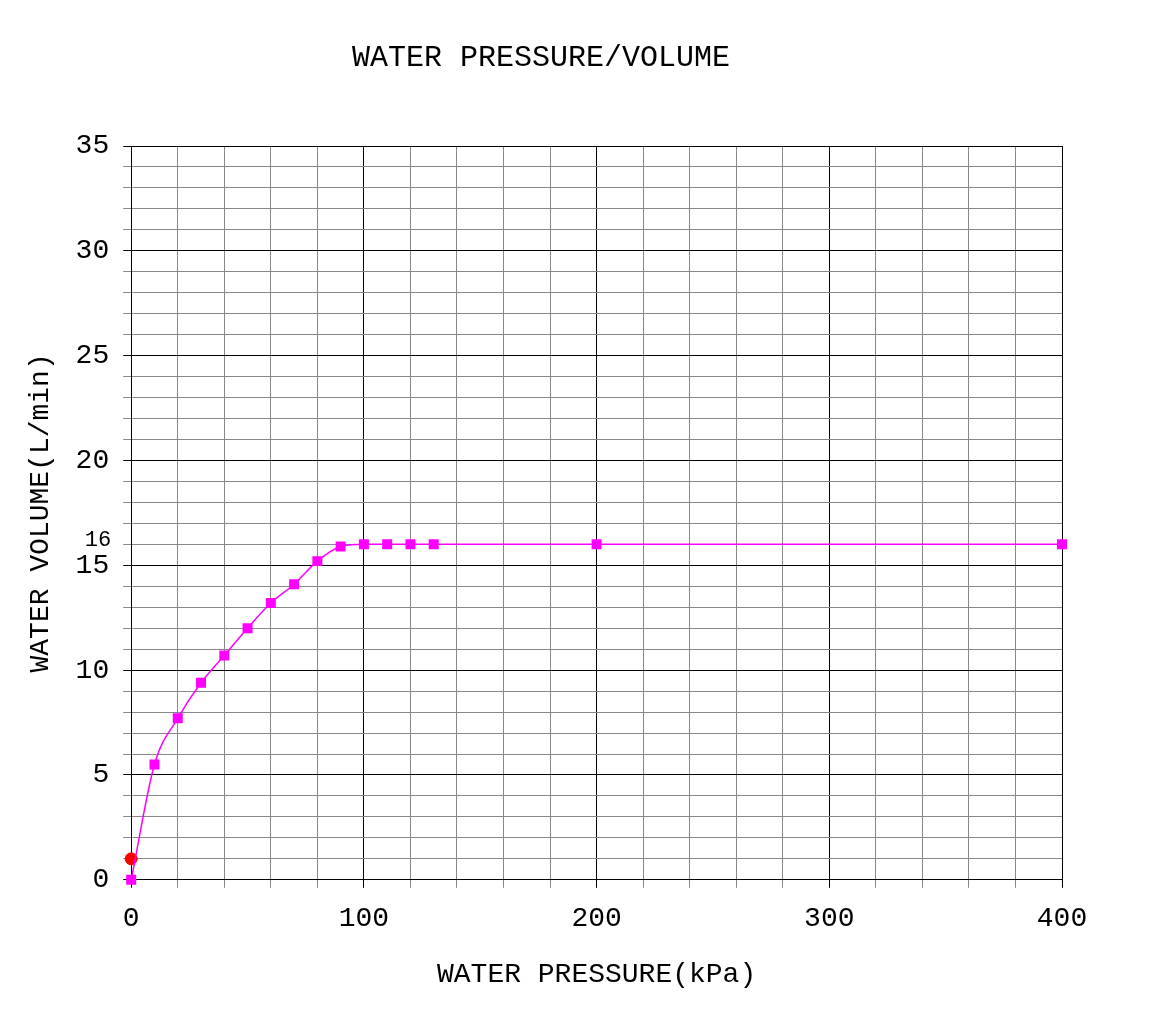  Describe the element at coordinates (92, 670) in the screenshot. I see `y-tick-label: 10` at that location.